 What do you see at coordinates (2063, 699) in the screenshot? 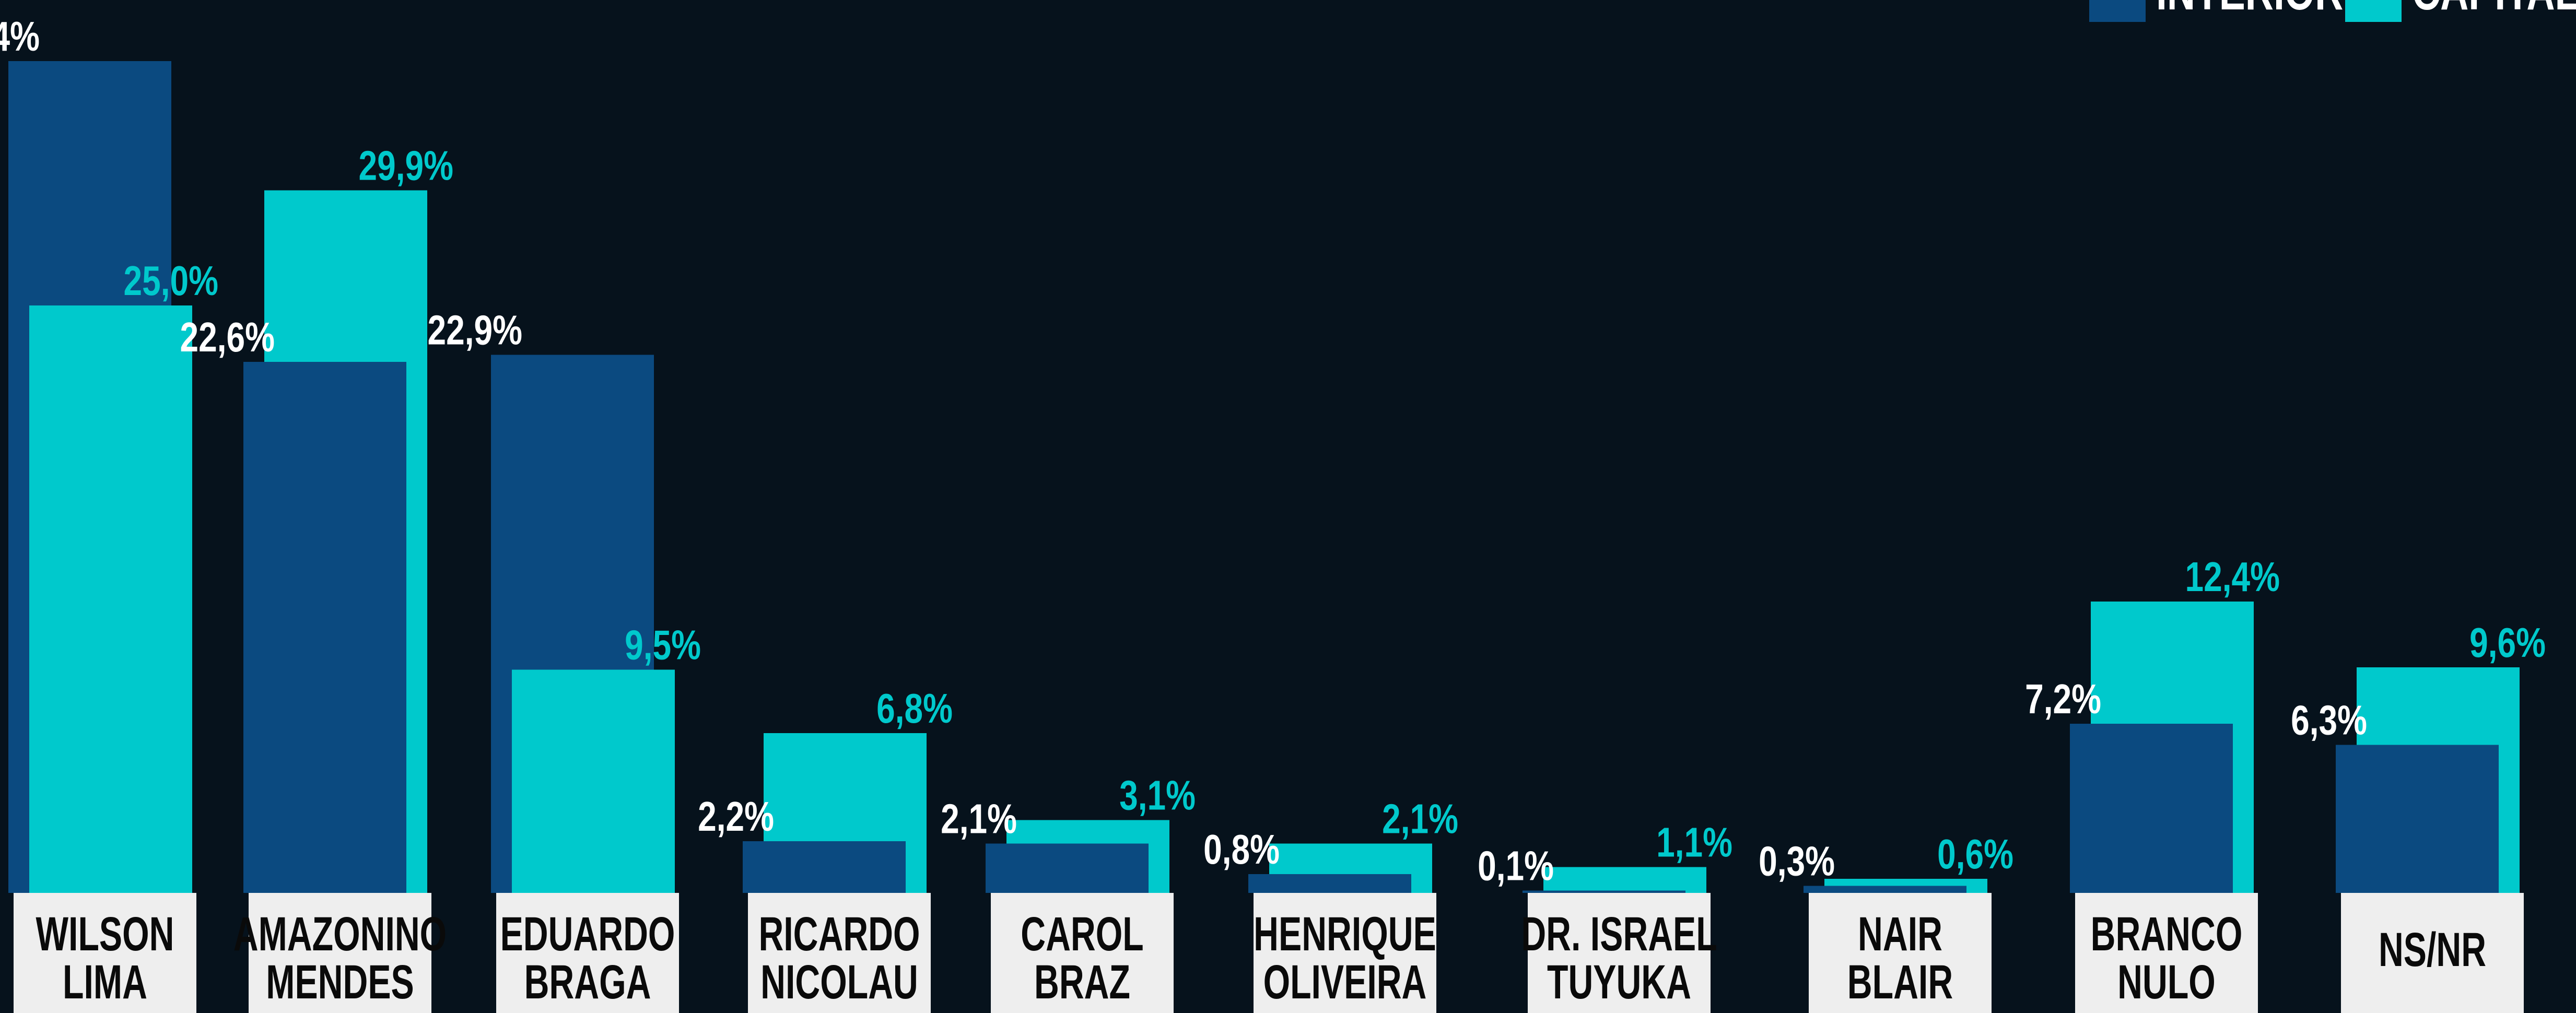
I see `value-label: 7,2%` at bounding box center [2063, 699].